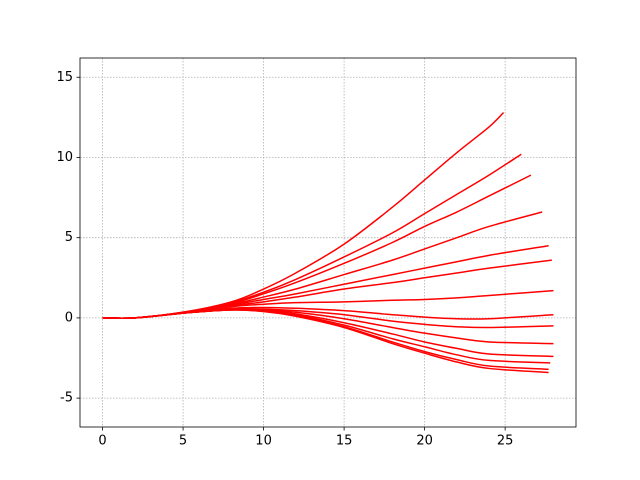 This screenshot has height=480, width=640. What do you see at coordinates (325, 341) in the screenshot?
I see `line` at bounding box center [325, 341].